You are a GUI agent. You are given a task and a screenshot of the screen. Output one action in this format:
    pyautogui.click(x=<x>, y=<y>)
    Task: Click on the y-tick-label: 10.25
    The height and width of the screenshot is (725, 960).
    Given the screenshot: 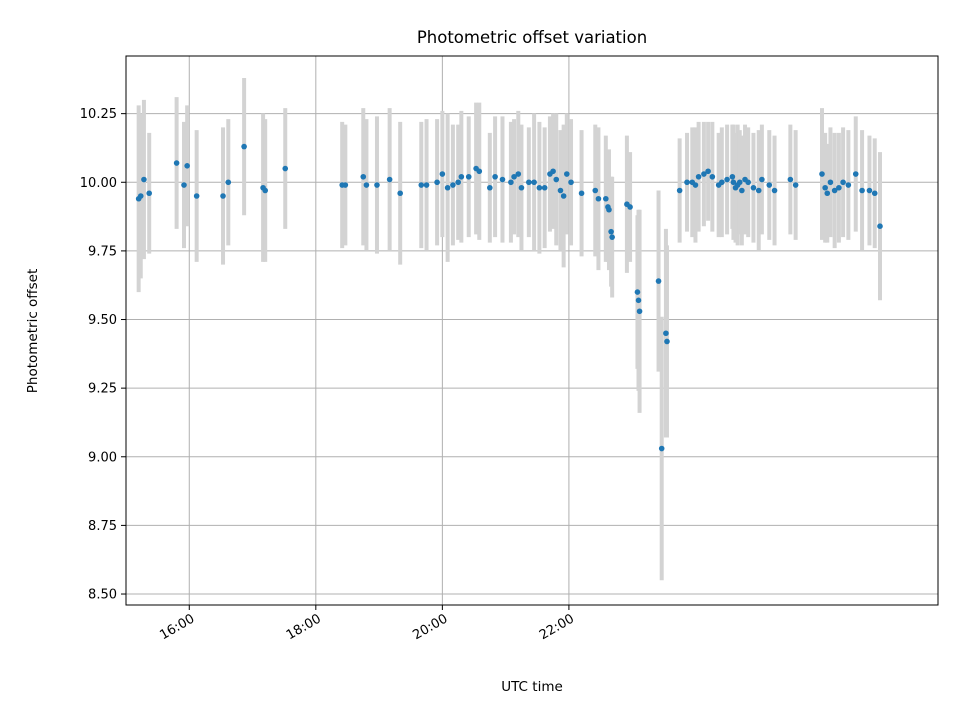 What is the action you would take?
    pyautogui.click(x=98, y=114)
    